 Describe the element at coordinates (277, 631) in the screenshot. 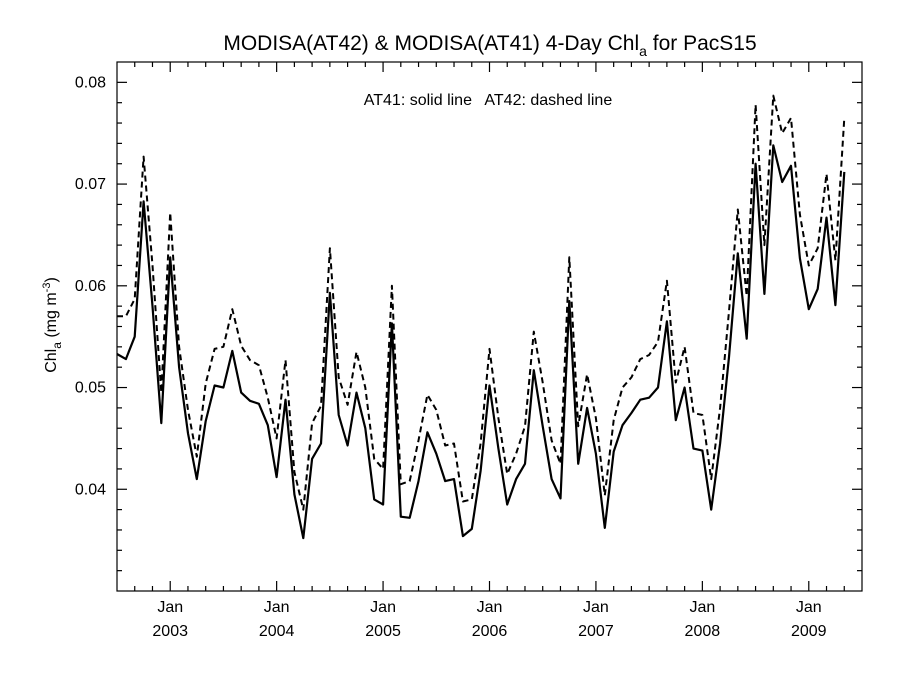

I see `x-tick-label-year: 2004` at that location.